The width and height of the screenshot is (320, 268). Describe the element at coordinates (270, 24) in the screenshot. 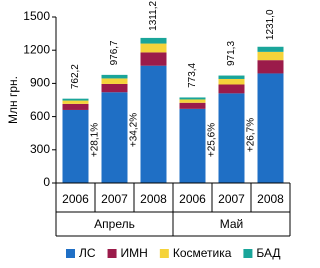

I see `total-label: 1231,0` at that location.